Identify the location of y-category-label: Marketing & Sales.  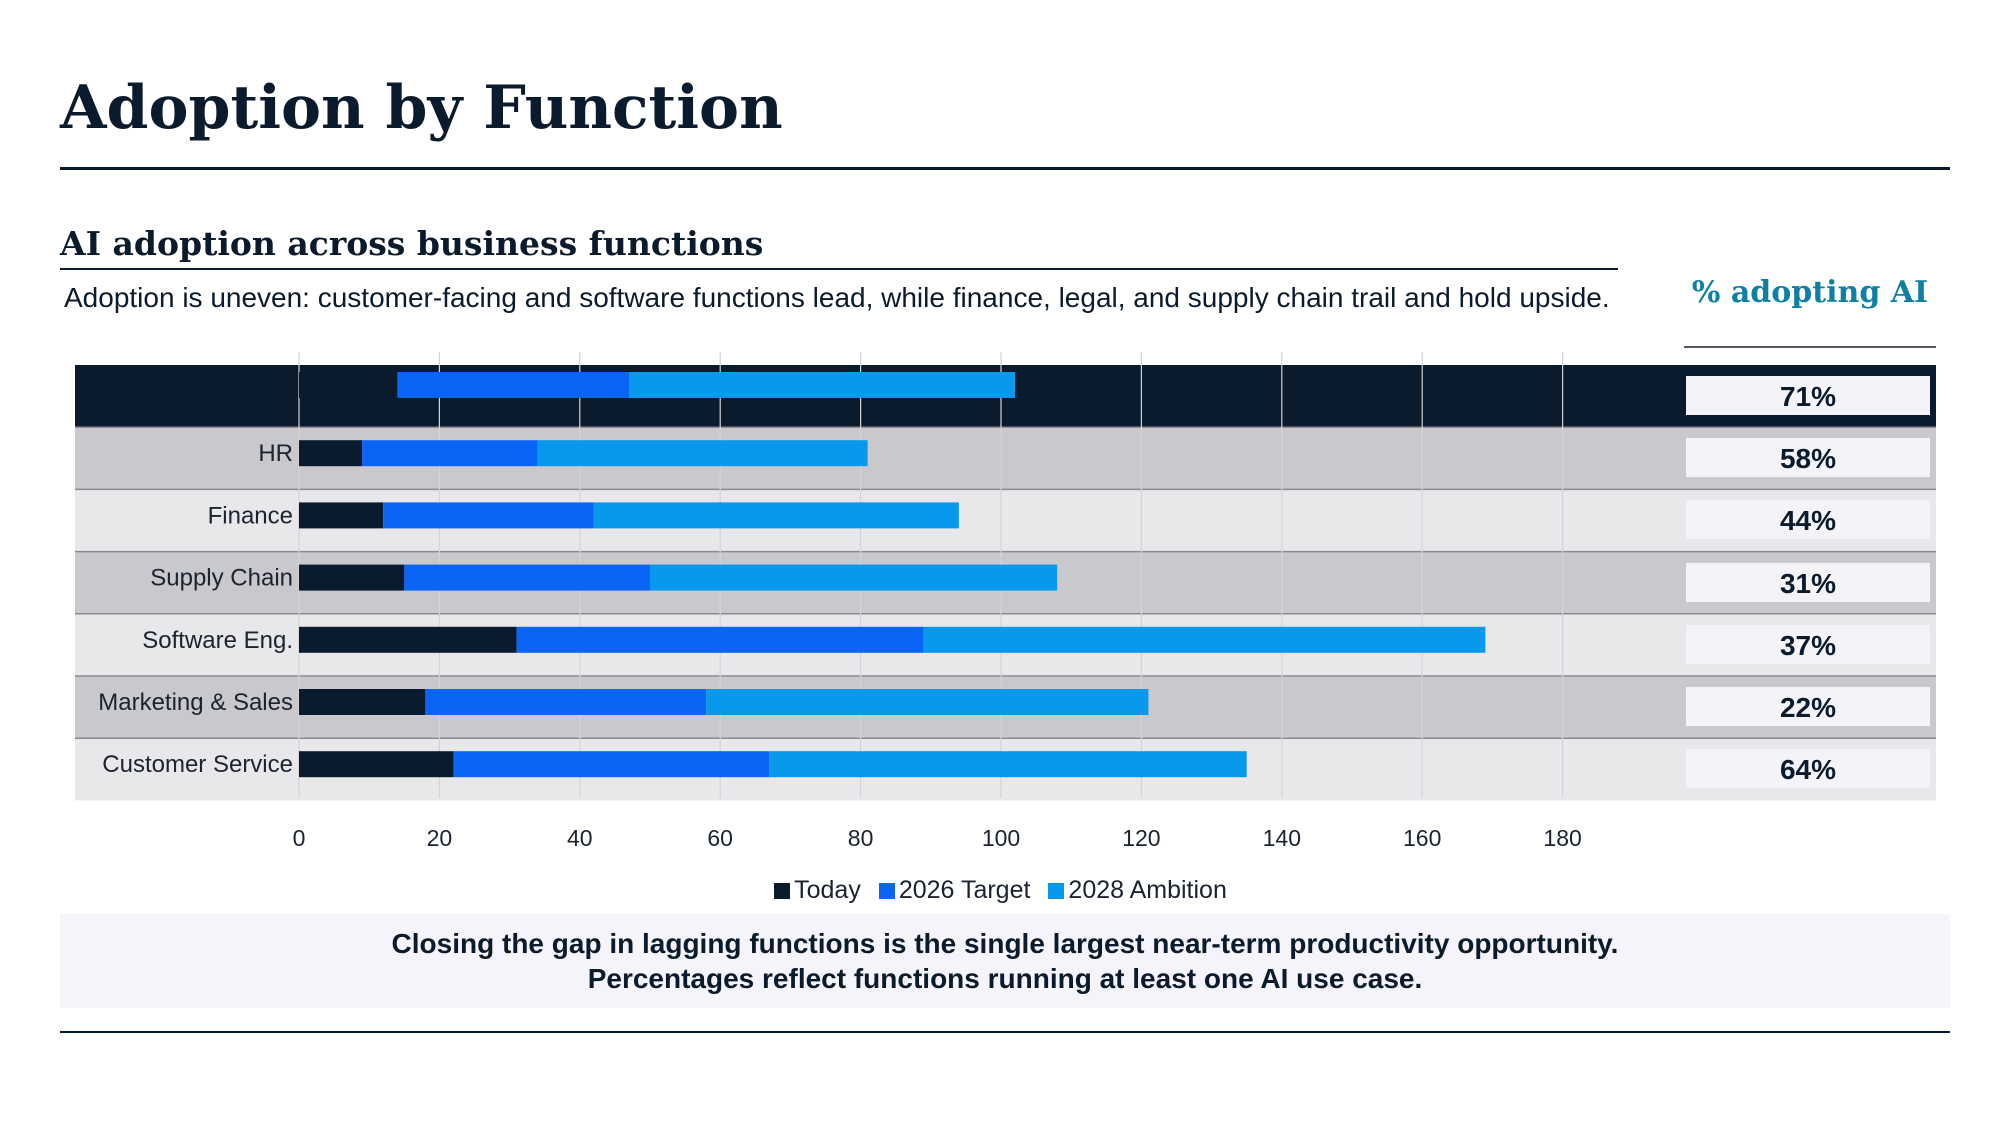
(195, 702).